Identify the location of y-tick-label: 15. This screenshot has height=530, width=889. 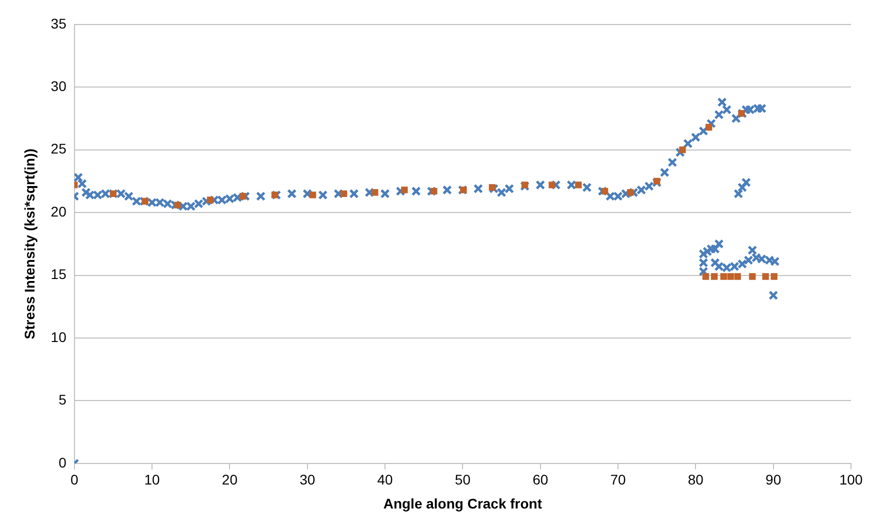
(58, 274).